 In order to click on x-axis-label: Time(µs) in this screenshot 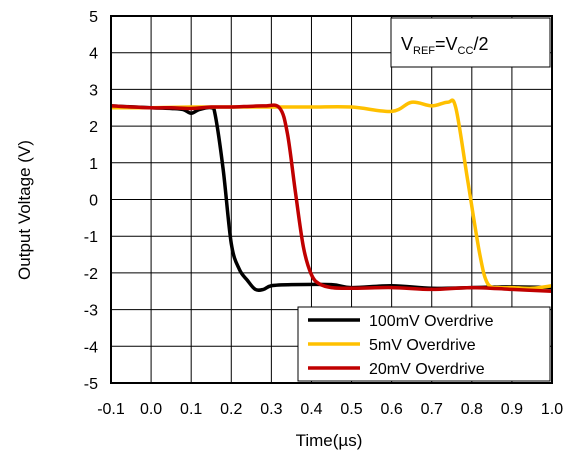, I will do `click(329, 440)`.